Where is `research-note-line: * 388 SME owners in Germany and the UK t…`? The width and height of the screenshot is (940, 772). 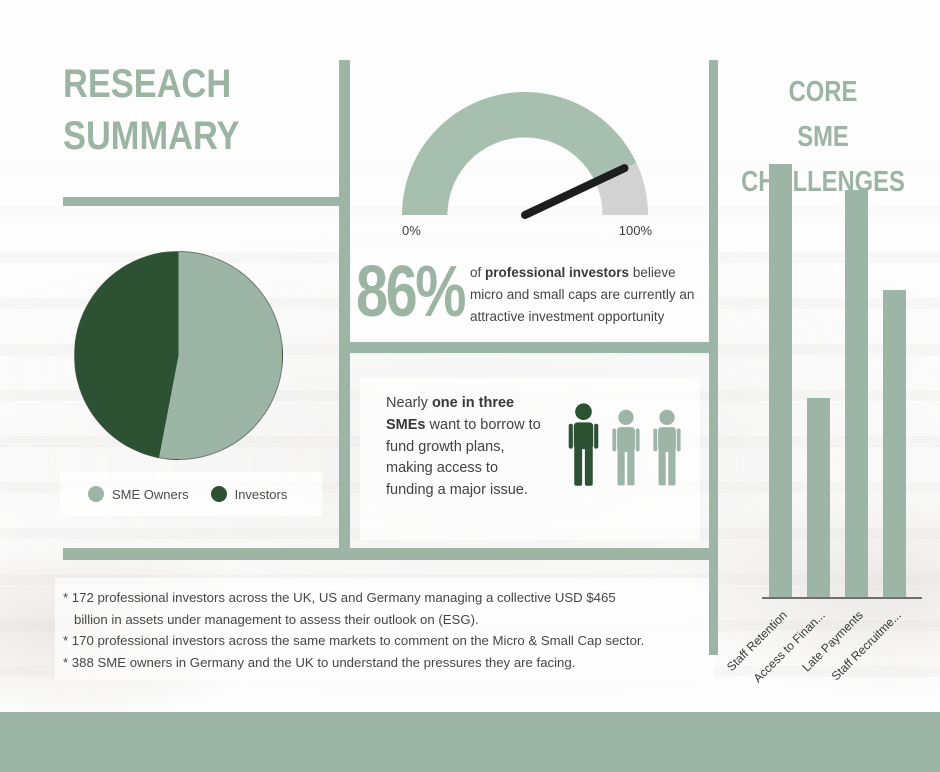 research-note-line: * 388 SME owners in Germany and the UK t… is located at coordinates (319, 662).